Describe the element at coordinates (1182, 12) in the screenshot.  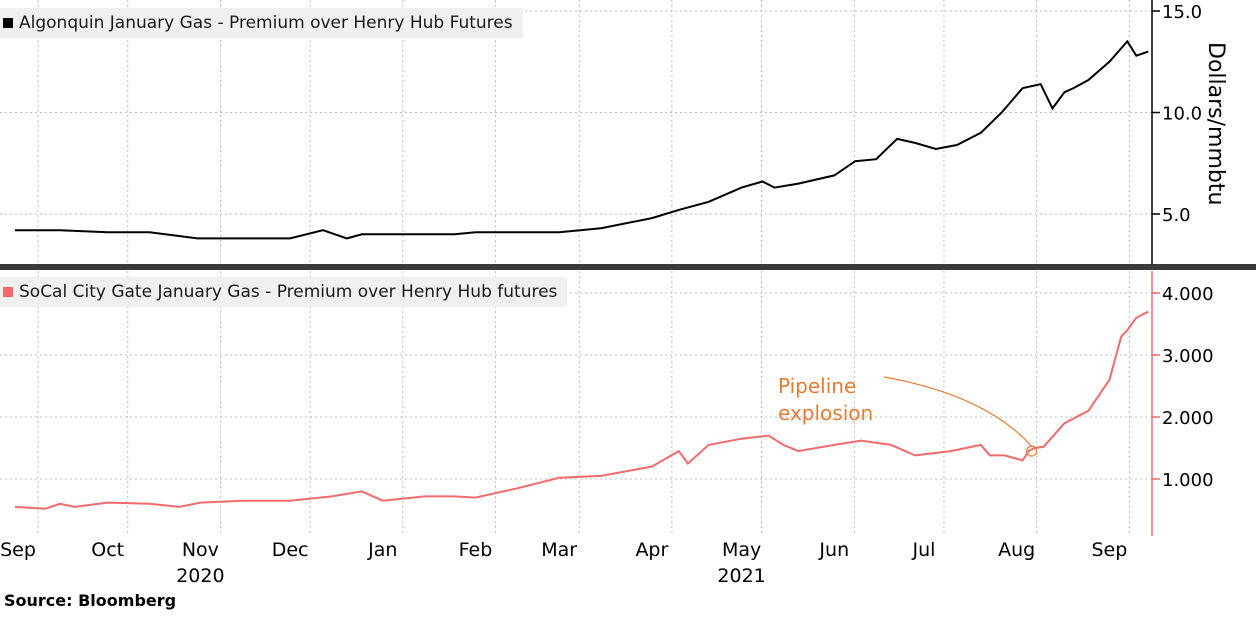
I see `y-tick-label: 15.0` at that location.